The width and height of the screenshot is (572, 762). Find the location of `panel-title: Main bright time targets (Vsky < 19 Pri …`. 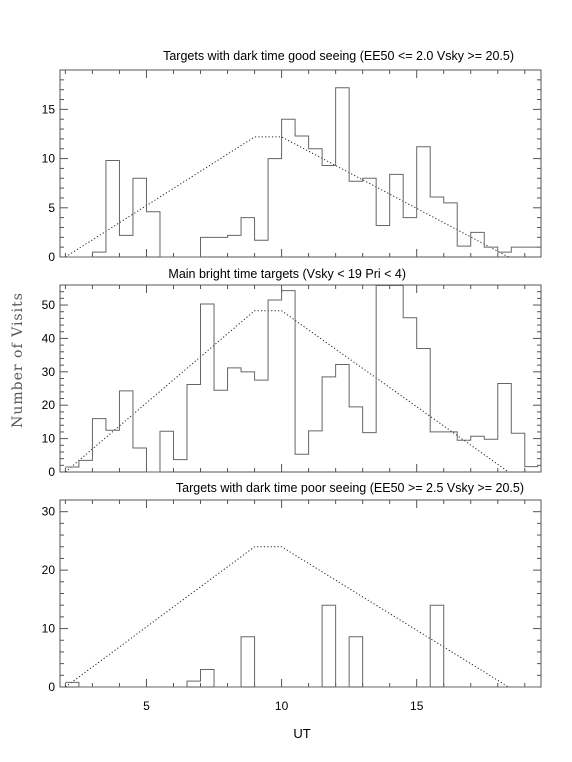

panel-title: Main bright time targets (Vsky < 19 Pri … is located at coordinates (287, 274).